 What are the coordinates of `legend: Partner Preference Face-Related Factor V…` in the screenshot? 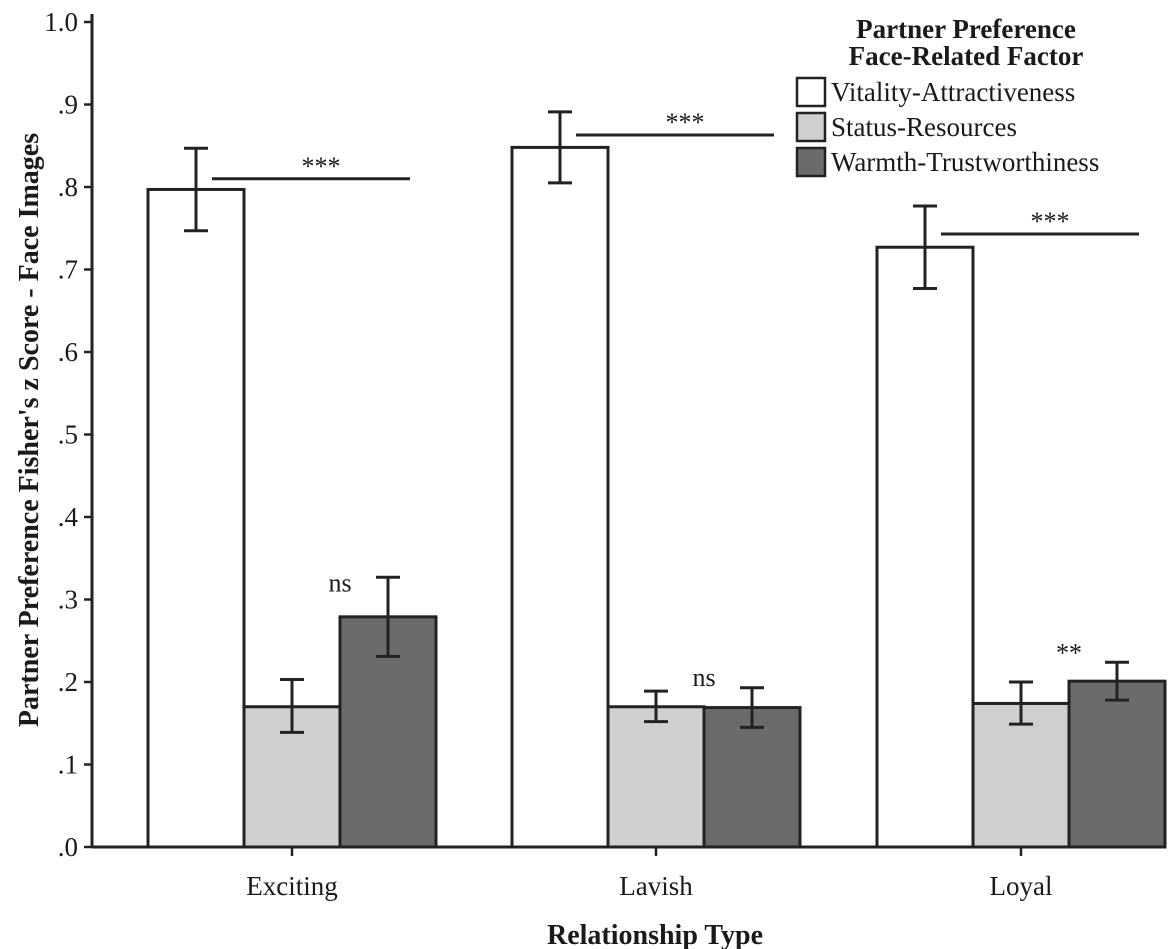 It's located at (947, 96).